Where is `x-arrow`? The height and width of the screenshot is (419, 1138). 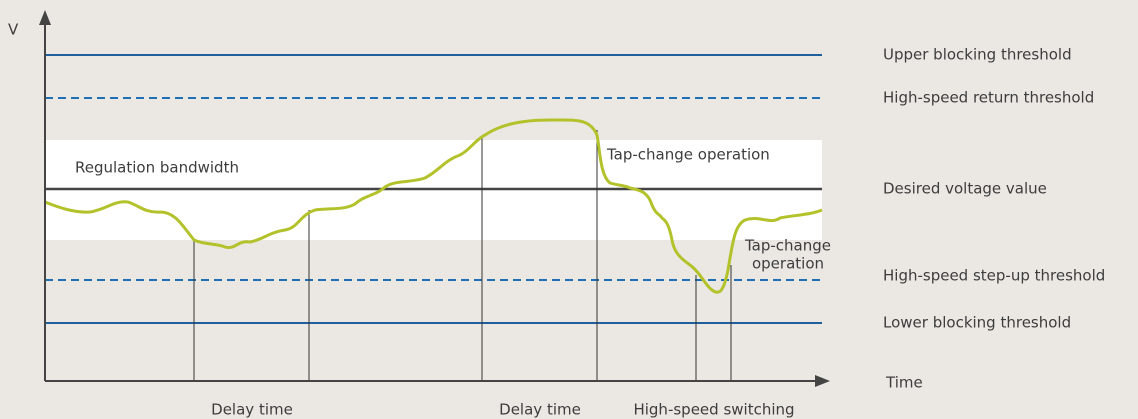 x-arrow is located at coordinates (822, 381).